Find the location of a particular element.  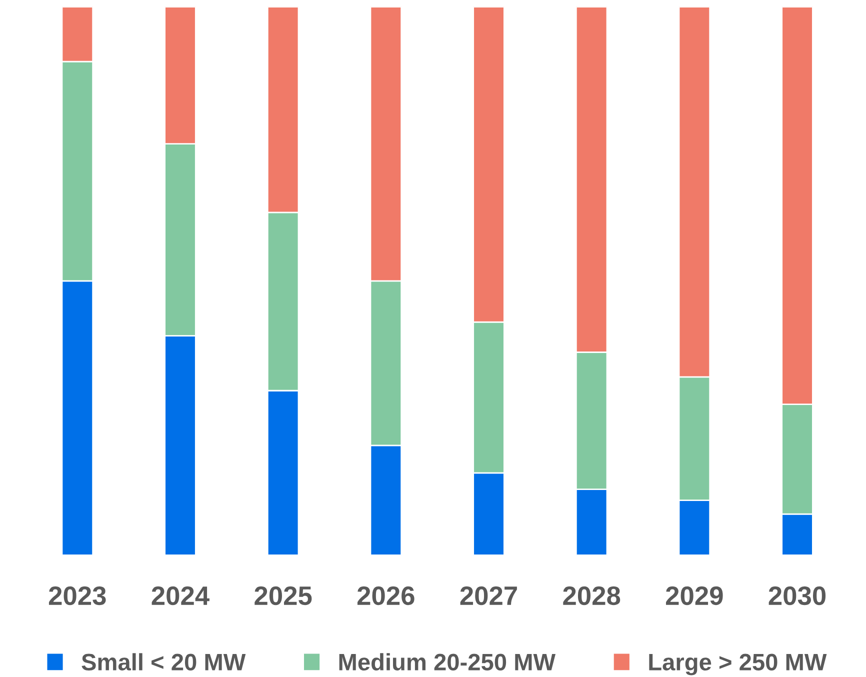

legend-label: Medium 20-250 MW is located at coordinates (447, 662).